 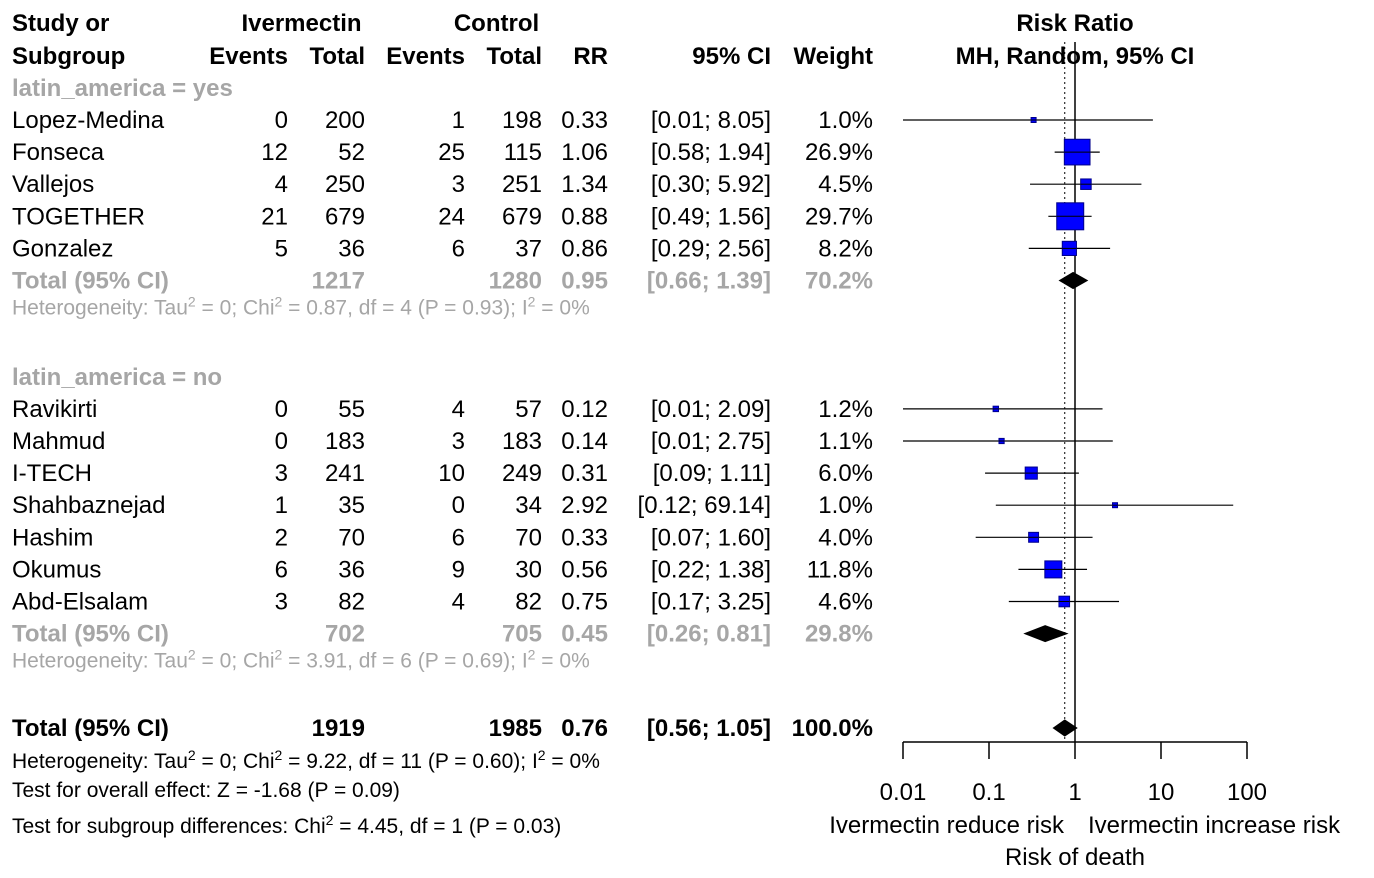 I want to click on study-name: Fonseca, so click(x=58, y=152).